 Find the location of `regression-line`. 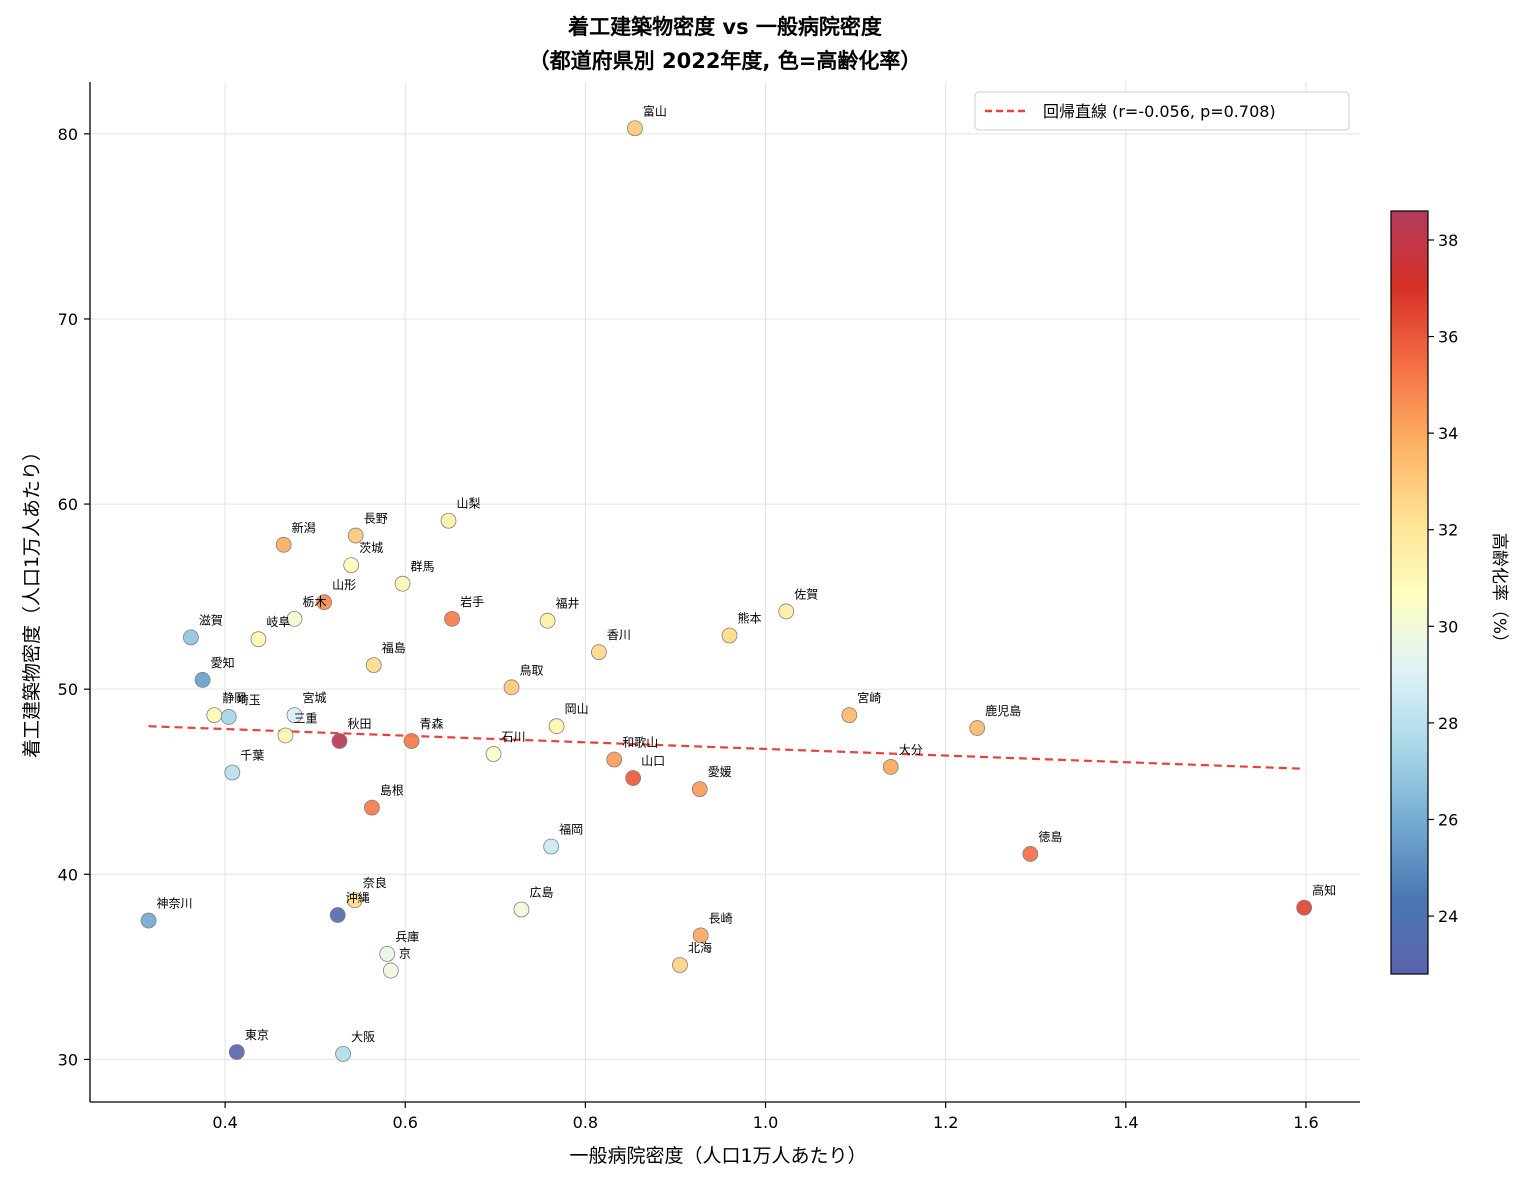

regression-line is located at coordinates (726, 747).